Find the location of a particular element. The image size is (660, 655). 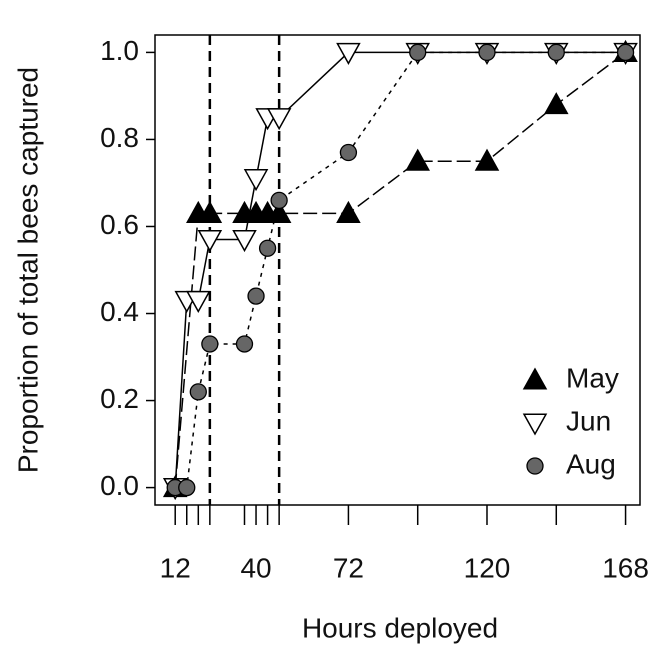

y-tick-label: 0.4 is located at coordinates (119, 311).